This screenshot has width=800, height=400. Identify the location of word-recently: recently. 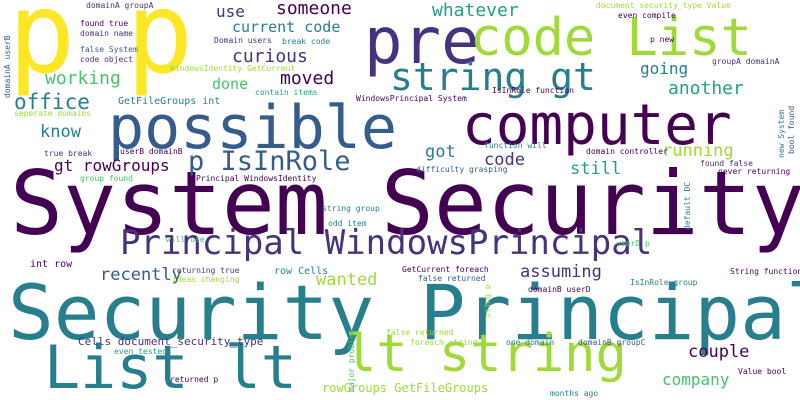
(141, 275).